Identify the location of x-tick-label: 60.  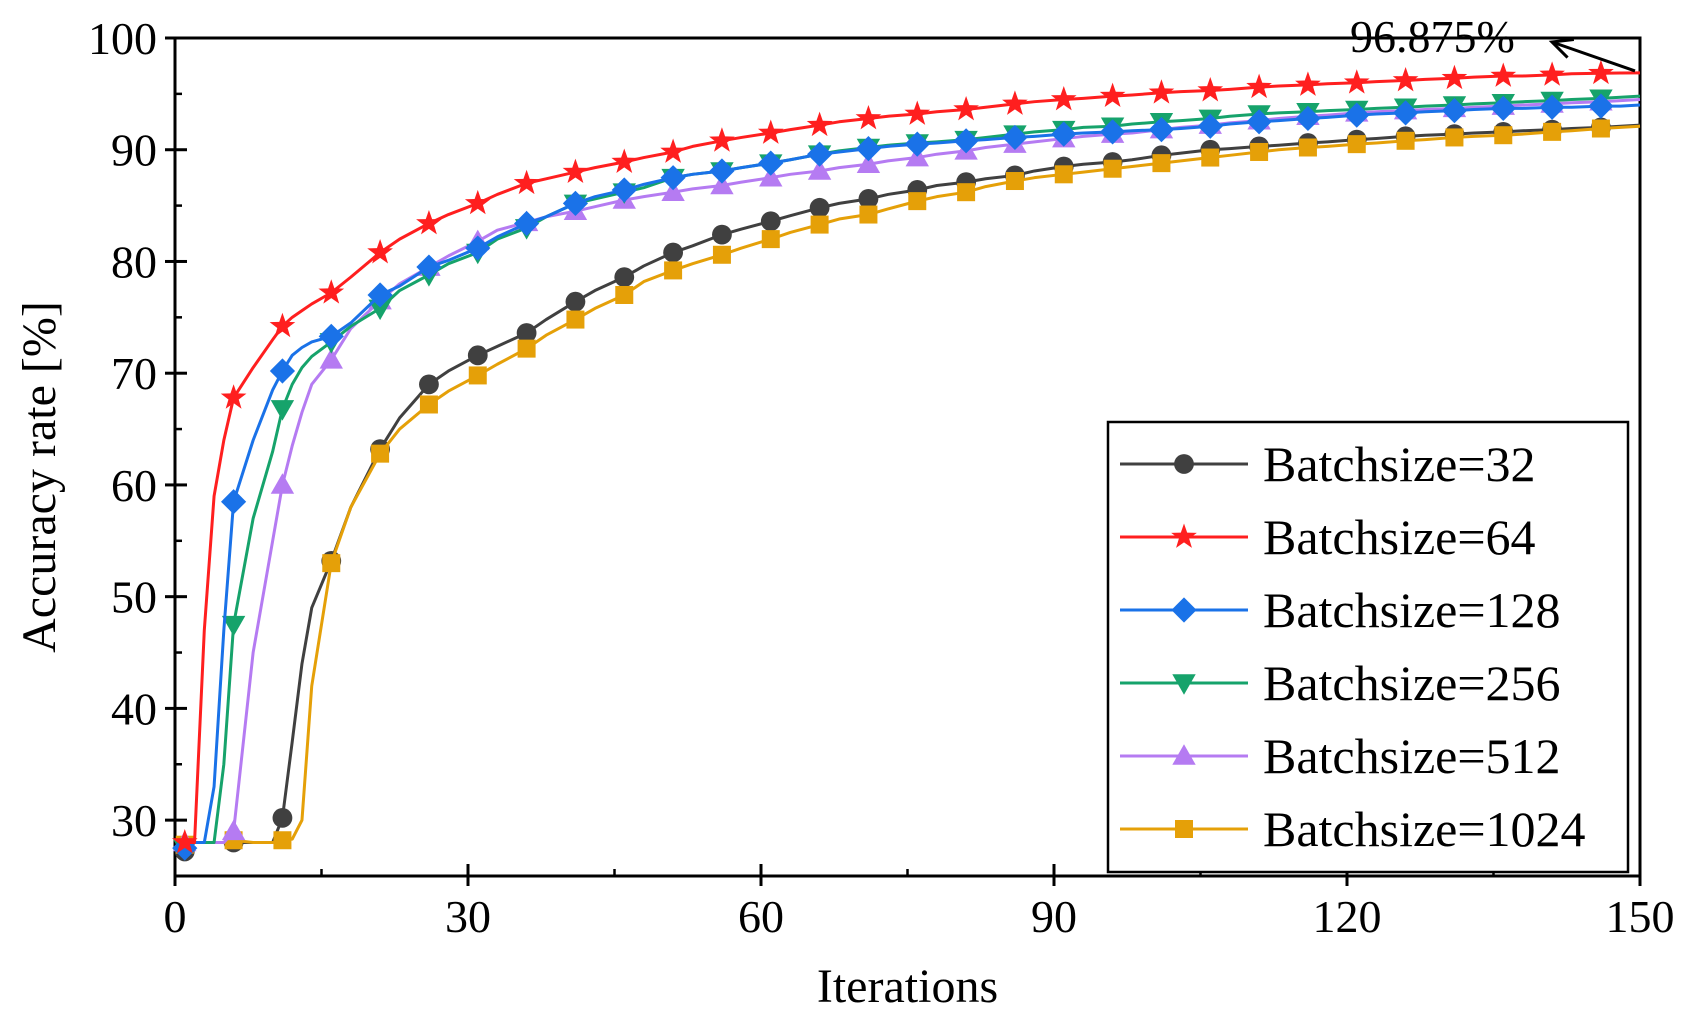
(761, 916).